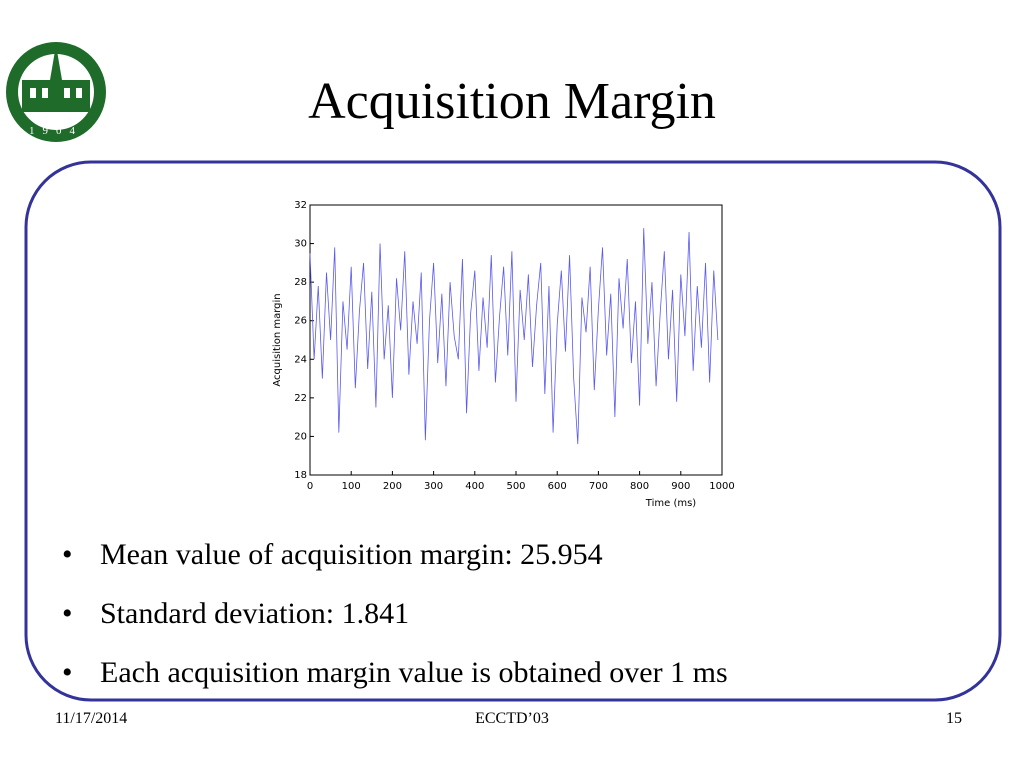 The image size is (1024, 768). I want to click on y-tick-label: 20, so click(300, 436).